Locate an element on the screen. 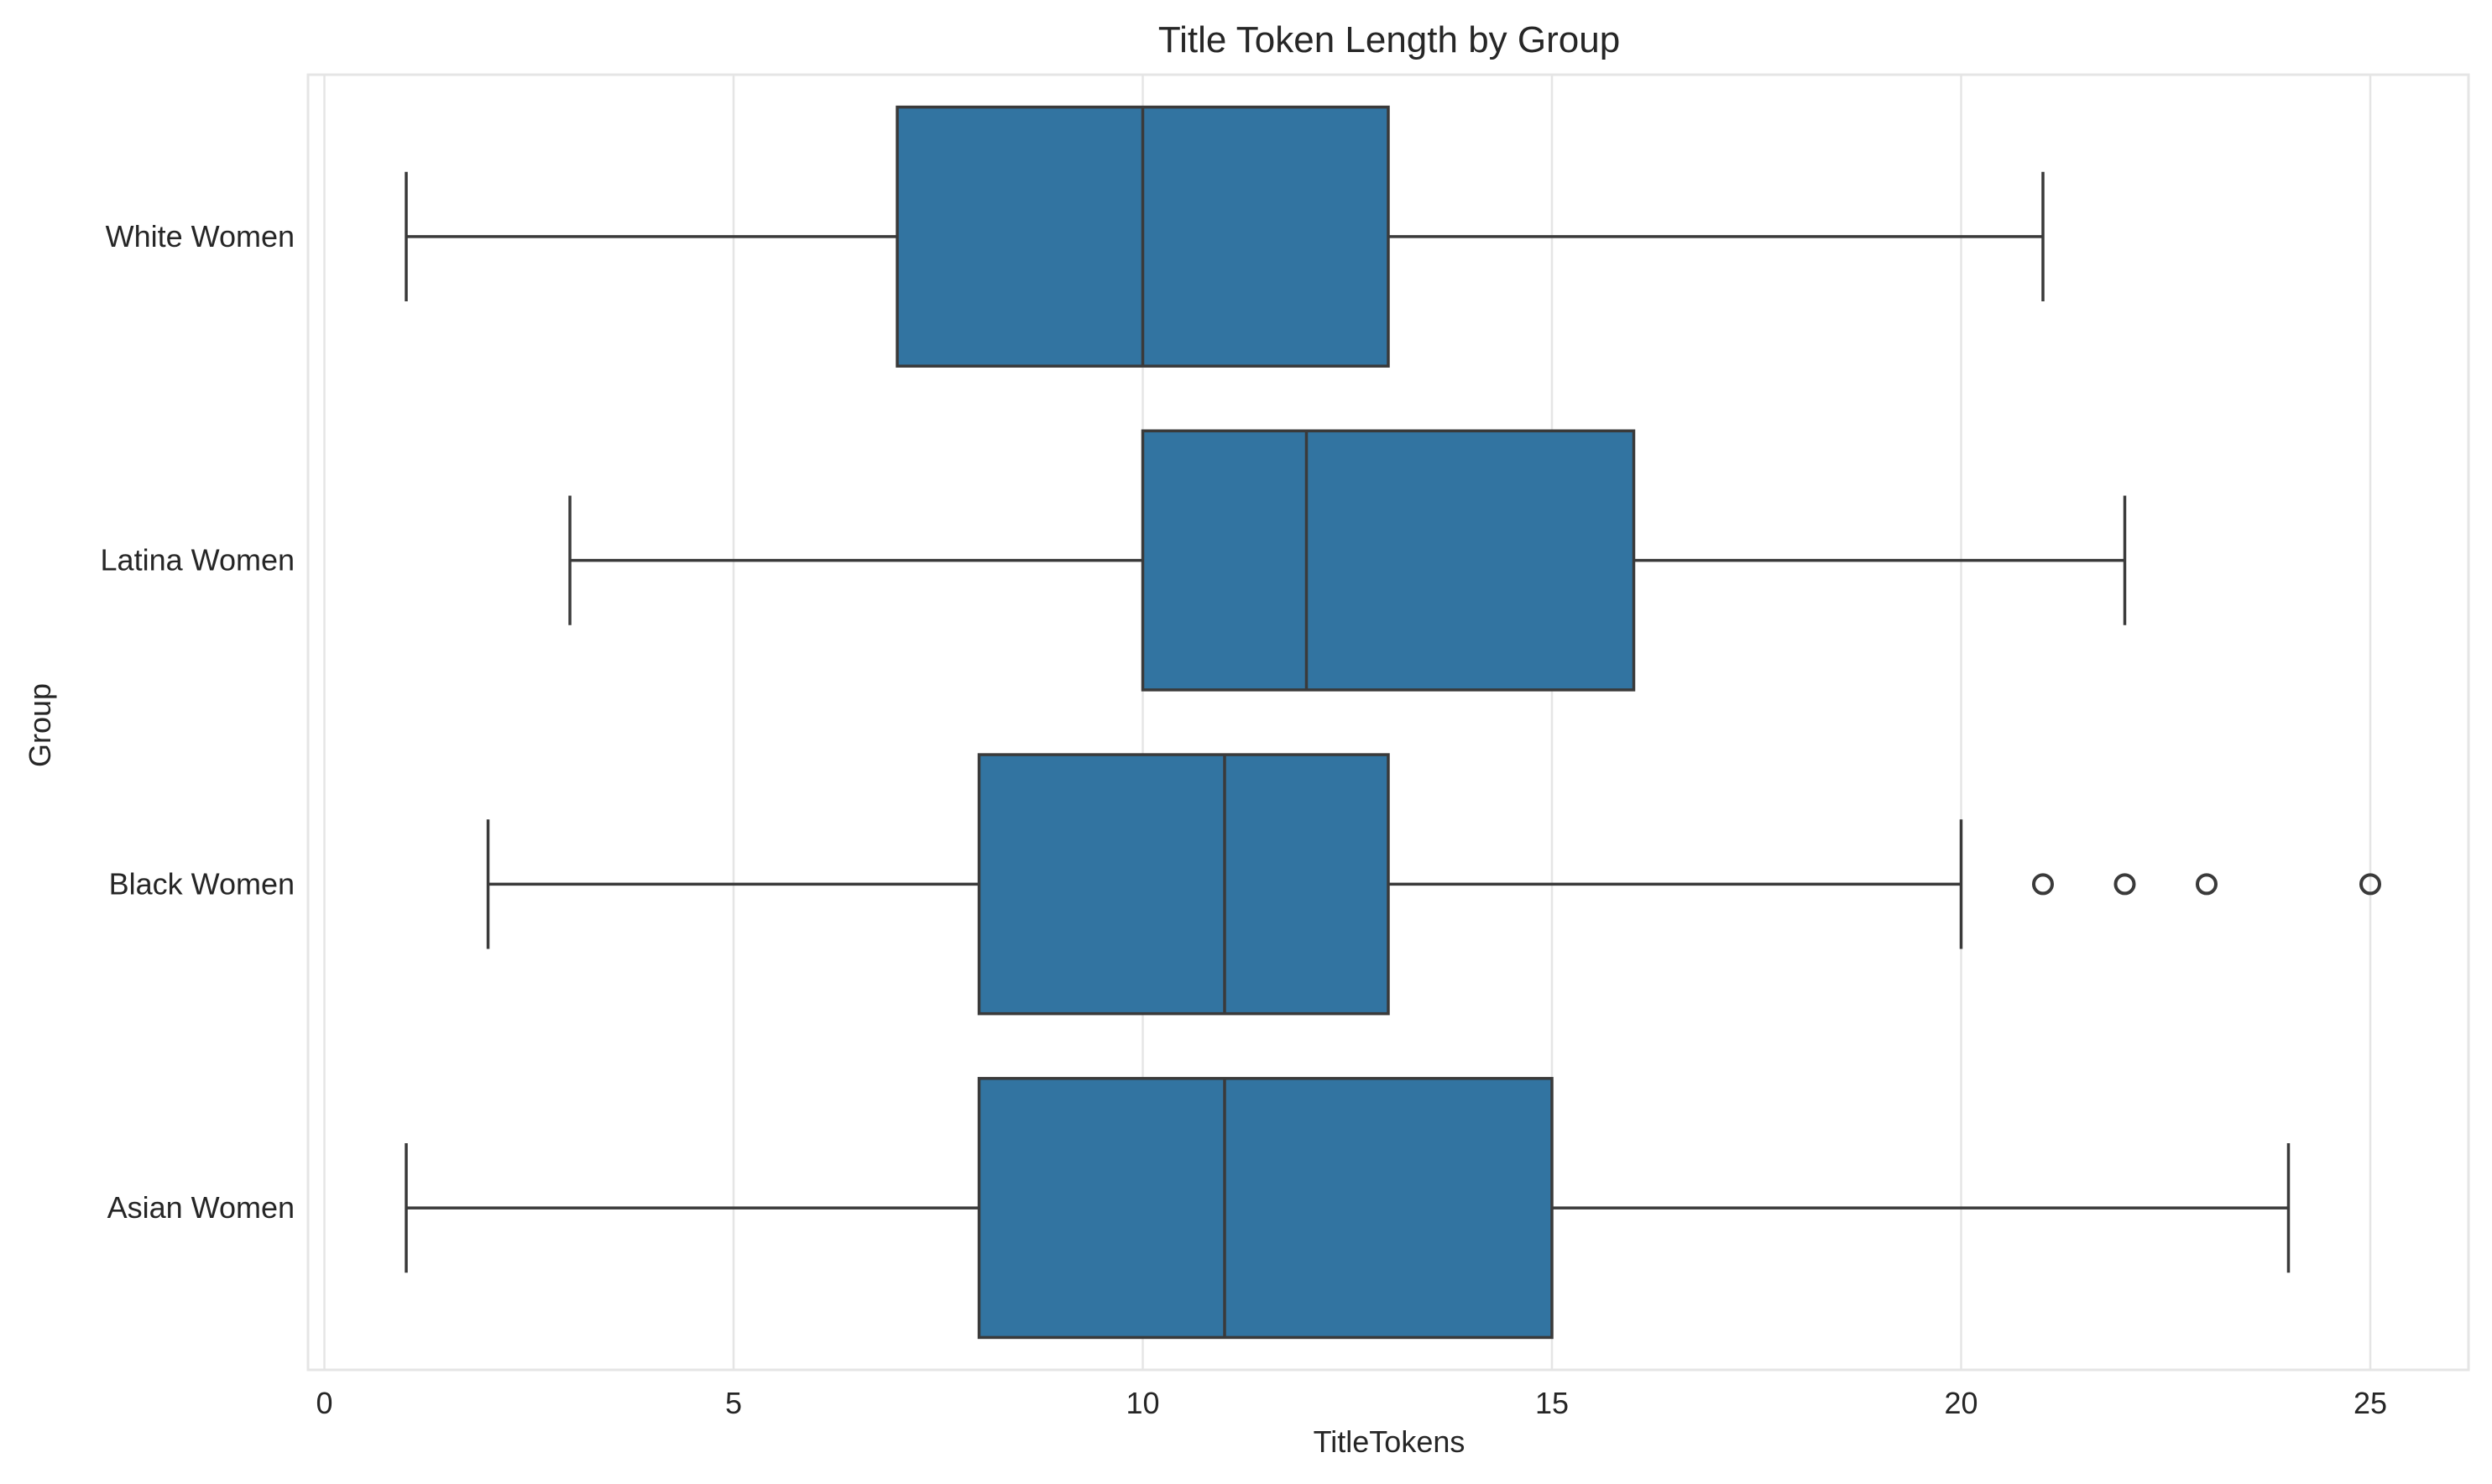 The width and height of the screenshot is (2492, 1484). x-tick-label: 20 is located at coordinates (1960, 1403).